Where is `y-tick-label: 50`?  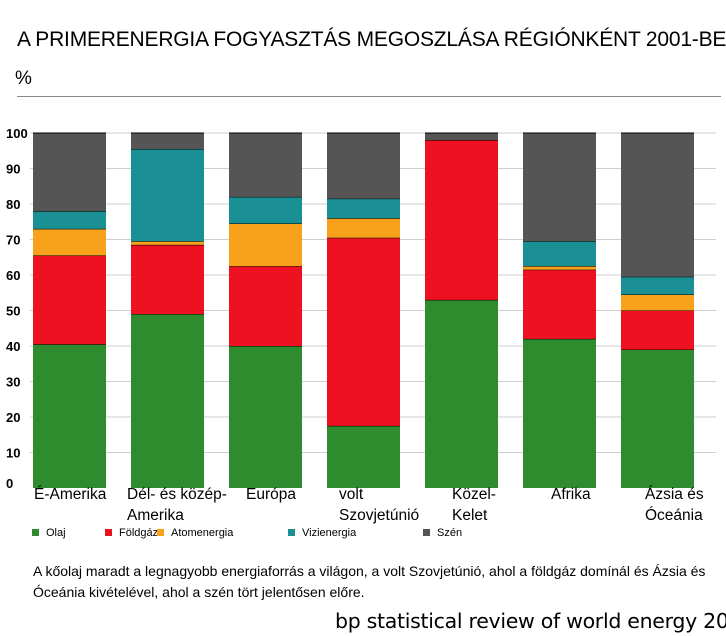
y-tick-label: 50 is located at coordinates (13, 311).